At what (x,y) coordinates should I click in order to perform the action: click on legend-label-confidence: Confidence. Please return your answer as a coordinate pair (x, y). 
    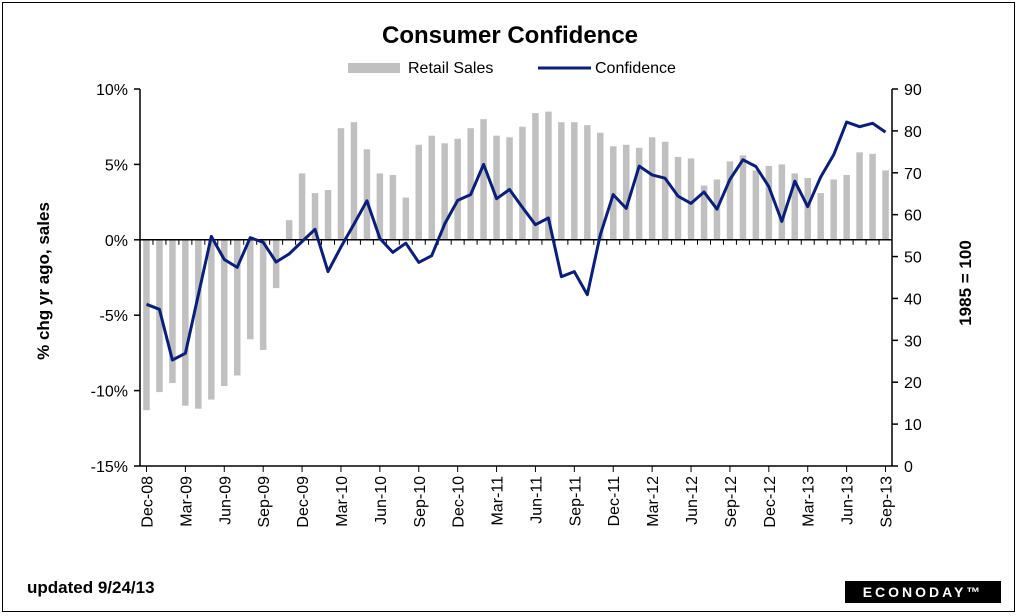
    Looking at the image, I should click on (635, 68).